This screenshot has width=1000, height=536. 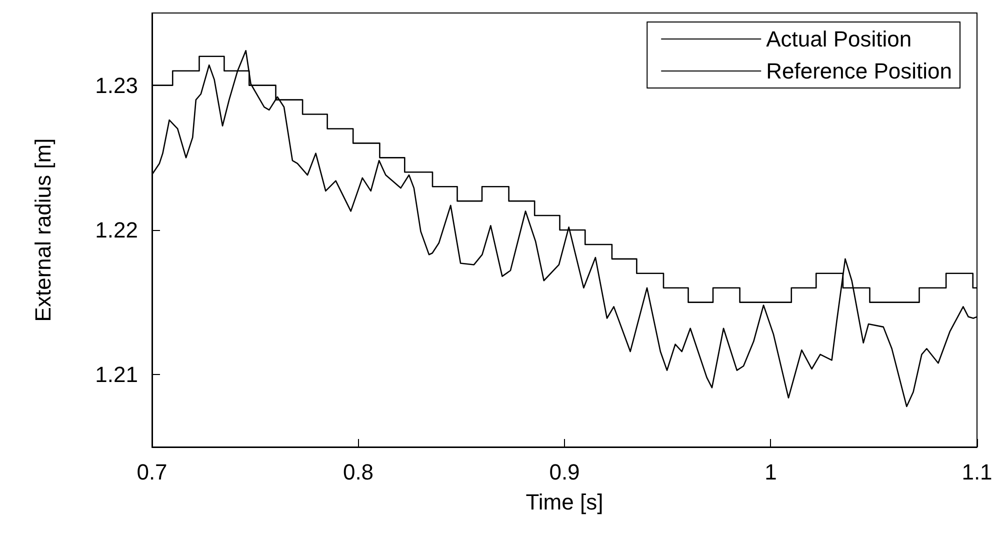 I want to click on legend-label: Reference Position, so click(x=859, y=71).